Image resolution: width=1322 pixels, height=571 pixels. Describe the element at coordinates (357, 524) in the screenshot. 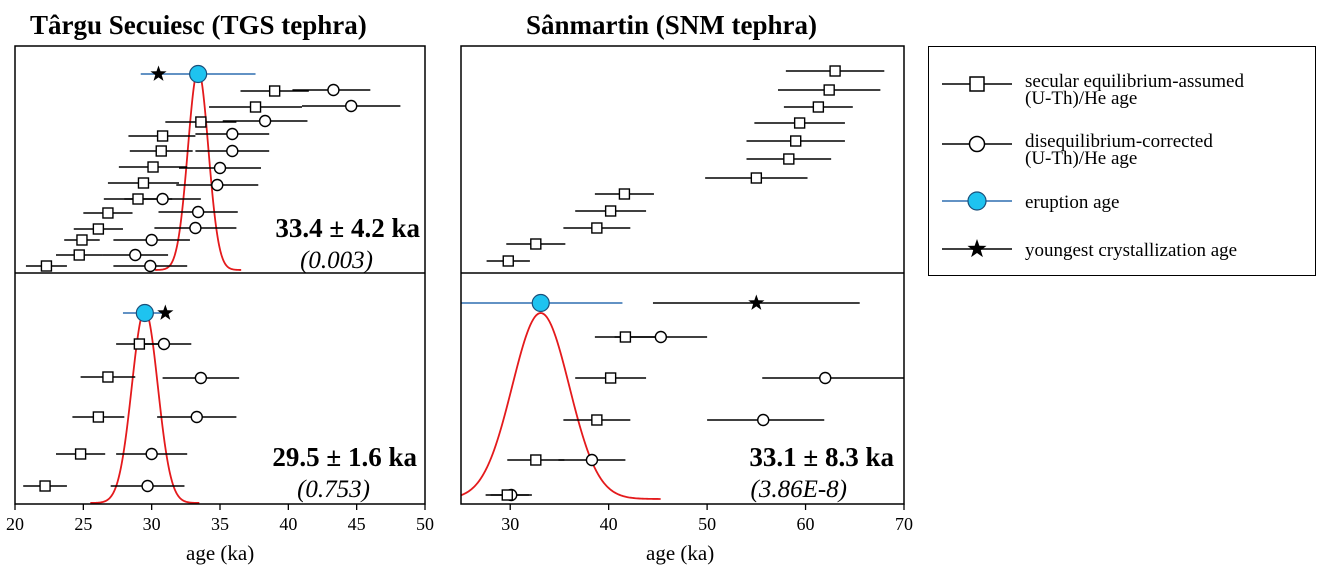

I see `x-tick-label: 45` at that location.